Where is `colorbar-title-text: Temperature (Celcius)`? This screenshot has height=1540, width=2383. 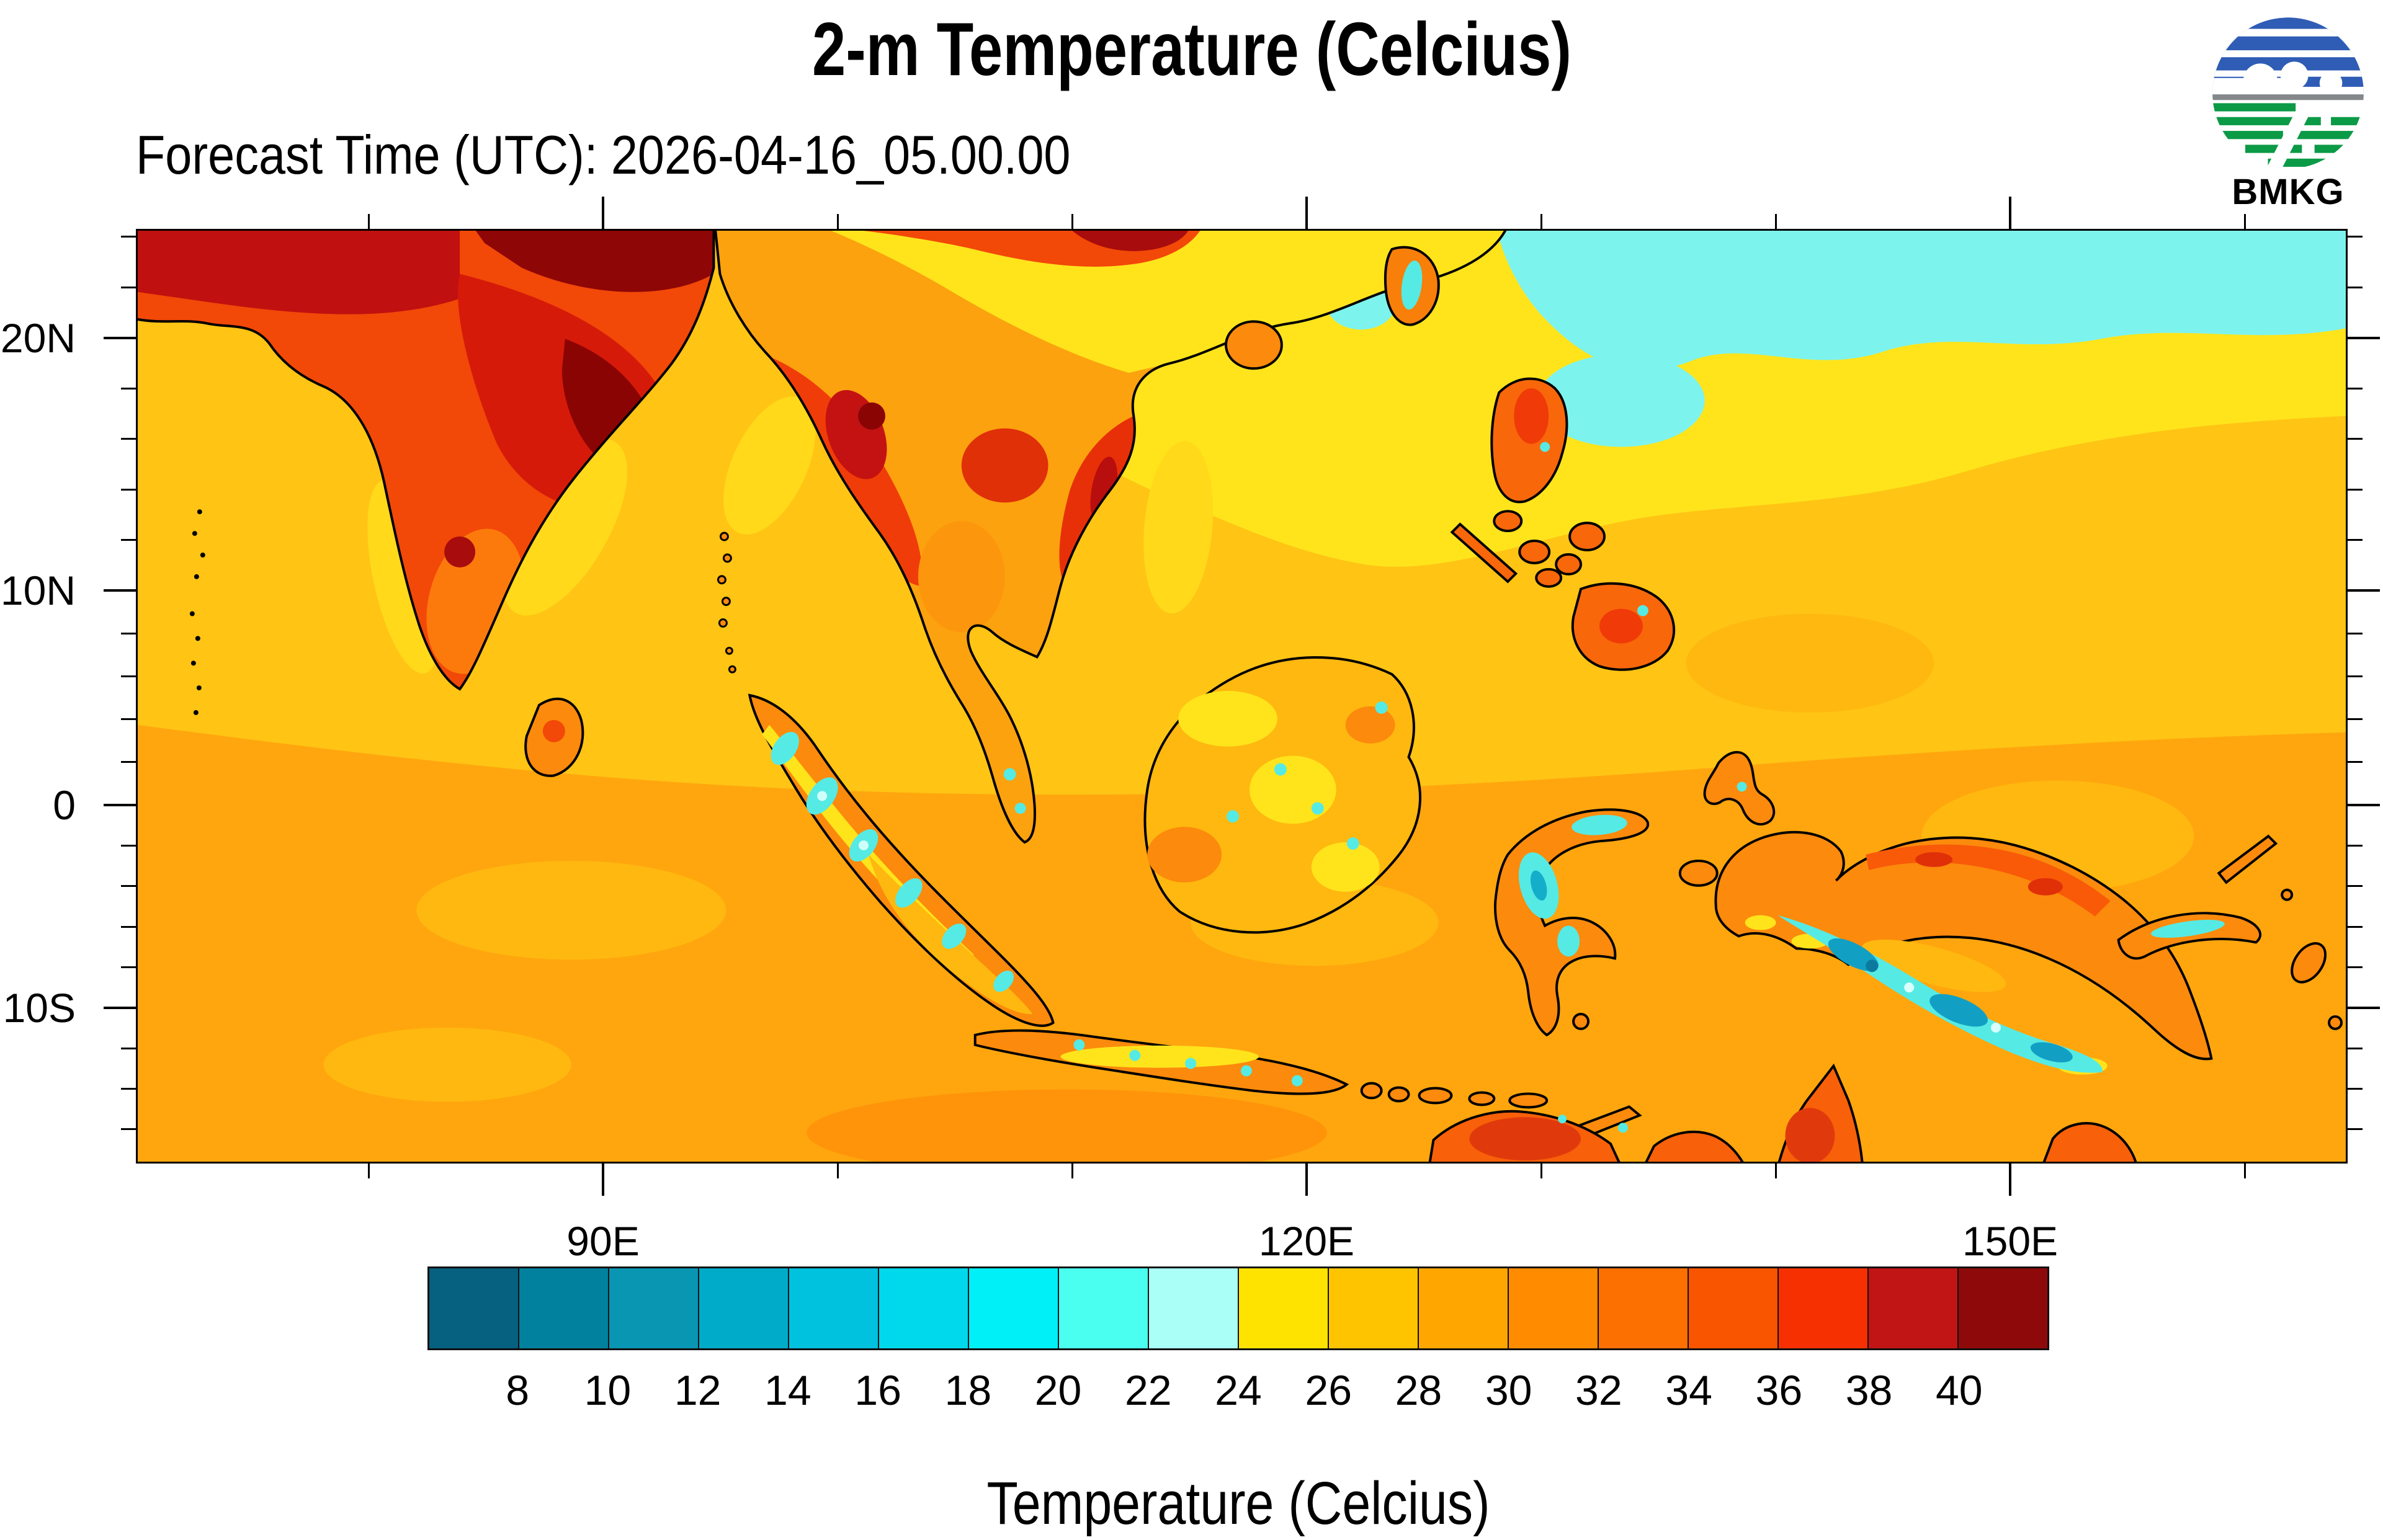 colorbar-title-text: Temperature (Celcius) is located at coordinates (1238, 1503).